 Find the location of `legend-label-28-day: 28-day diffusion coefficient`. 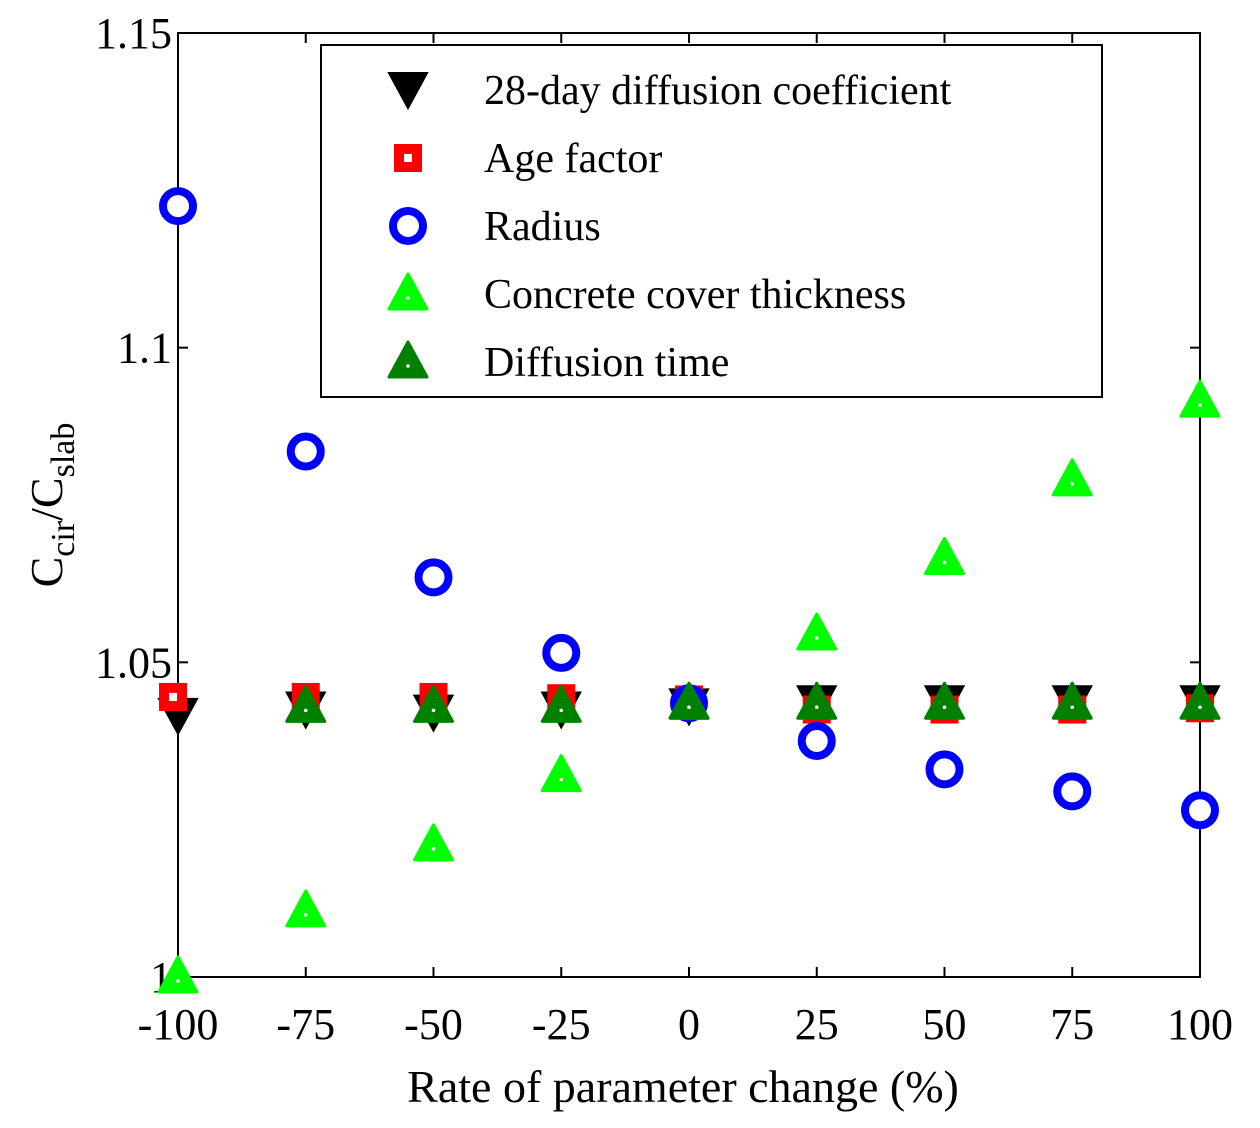

legend-label-28-day: 28-day diffusion coefficient is located at coordinates (718, 91).